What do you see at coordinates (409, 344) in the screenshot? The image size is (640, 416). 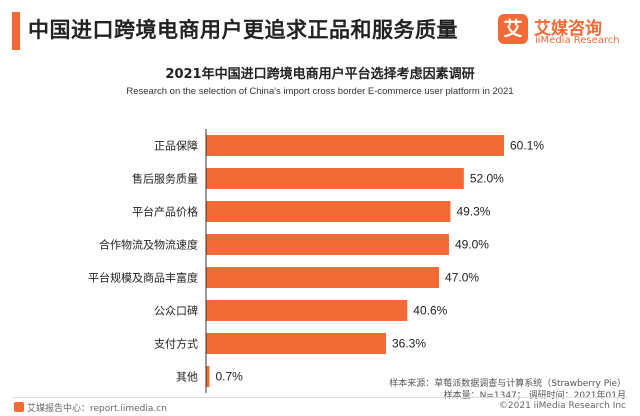 I see `value-label: 36.3%` at bounding box center [409, 344].